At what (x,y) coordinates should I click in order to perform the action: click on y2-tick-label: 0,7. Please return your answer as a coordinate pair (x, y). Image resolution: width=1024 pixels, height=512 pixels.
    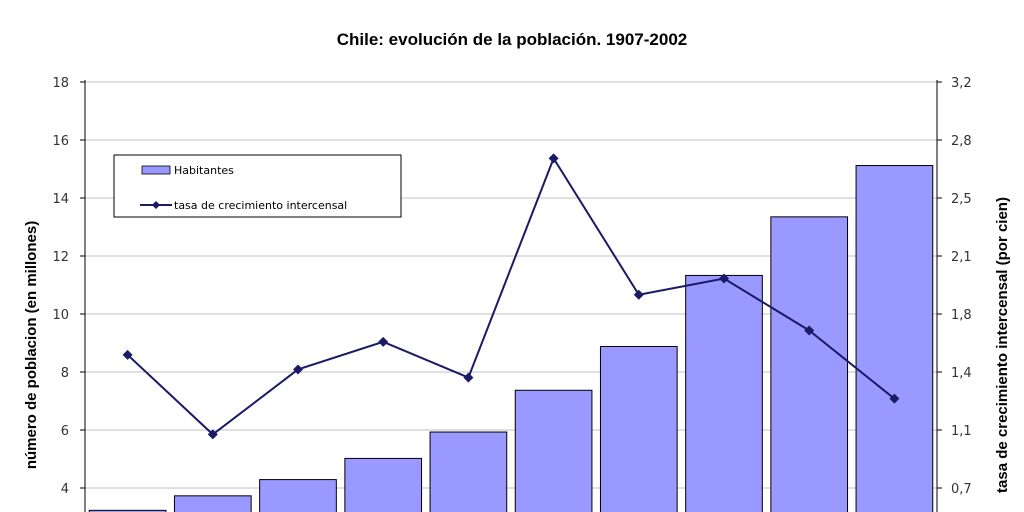
    Looking at the image, I should click on (961, 489).